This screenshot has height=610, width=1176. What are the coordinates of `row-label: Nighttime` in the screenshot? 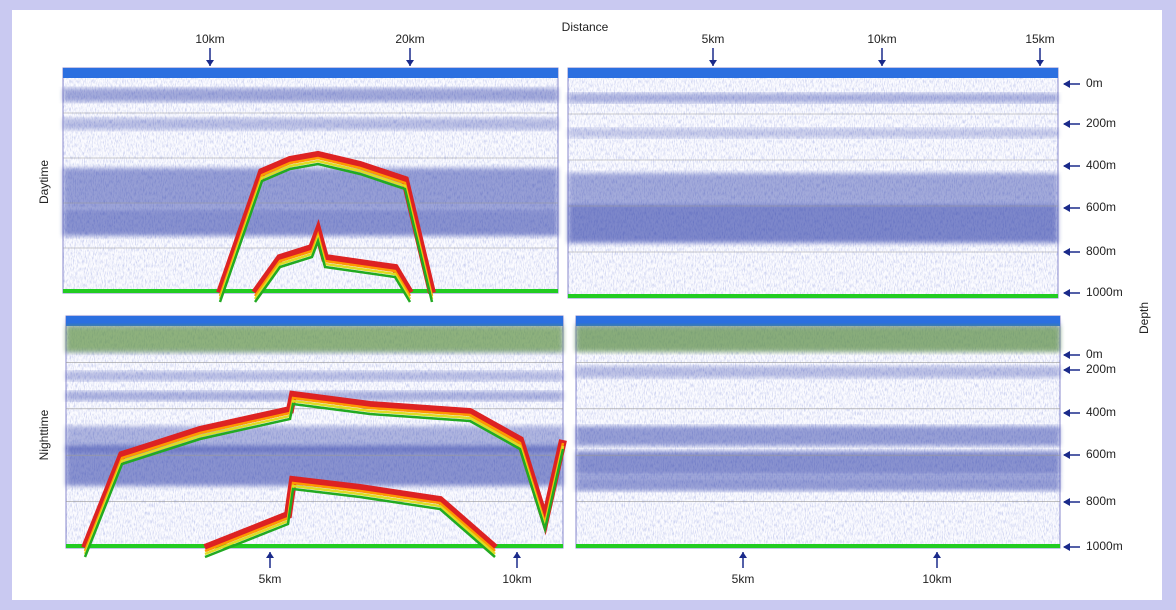 It's located at (44, 434).